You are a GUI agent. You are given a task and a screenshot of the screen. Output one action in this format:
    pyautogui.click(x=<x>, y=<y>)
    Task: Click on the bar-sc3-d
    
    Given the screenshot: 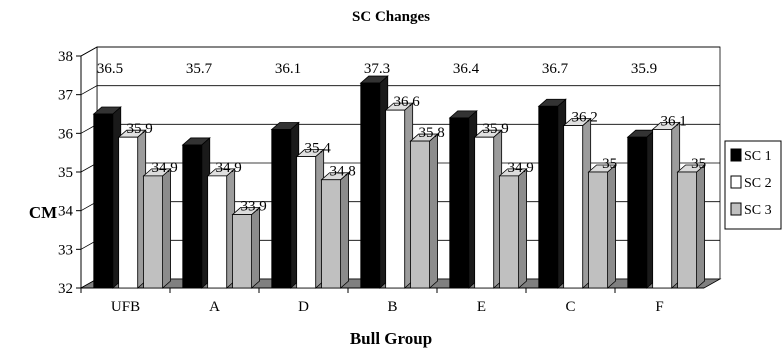 What is the action you would take?
    pyautogui.click(x=335, y=230)
    